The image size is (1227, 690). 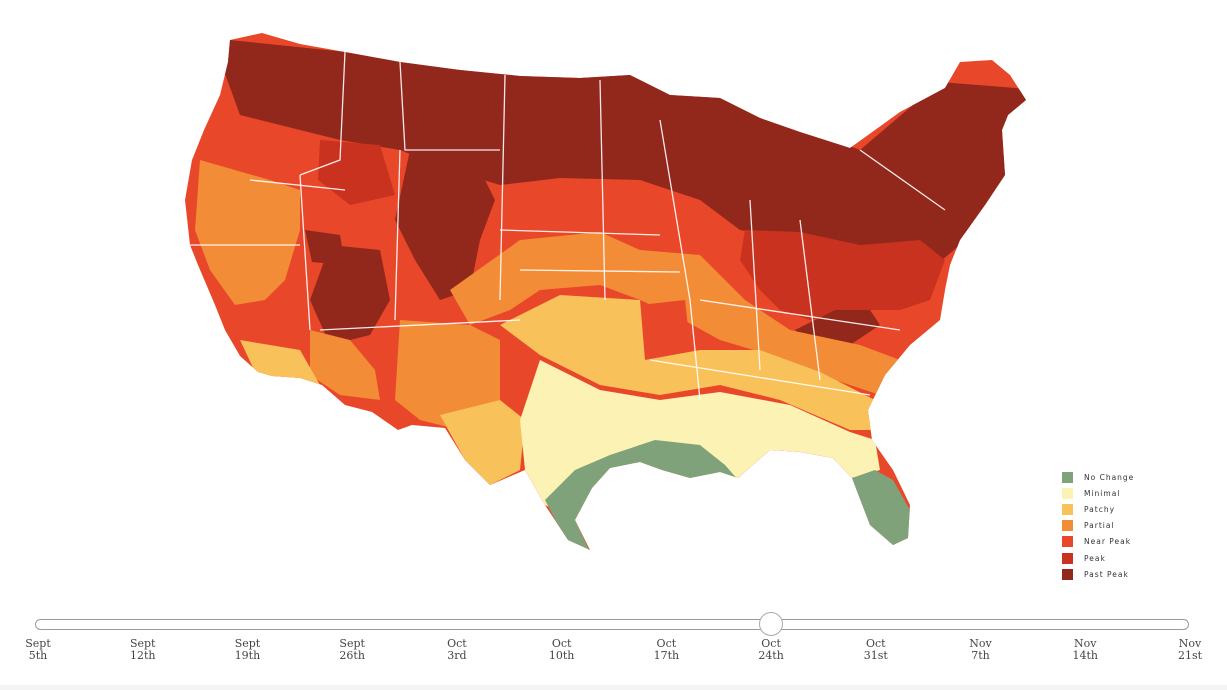 I want to click on timeline-tick-day: 17th, so click(x=666, y=655).